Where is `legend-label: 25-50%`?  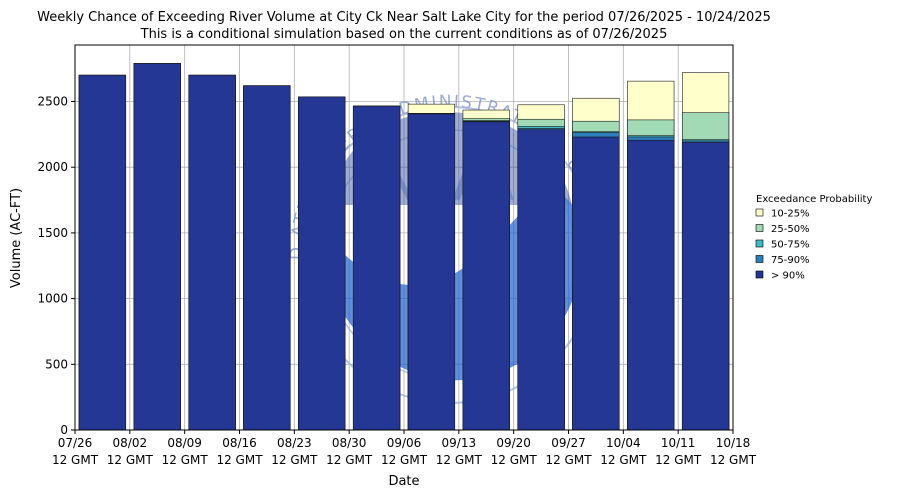 legend-label: 25-50% is located at coordinates (790, 229).